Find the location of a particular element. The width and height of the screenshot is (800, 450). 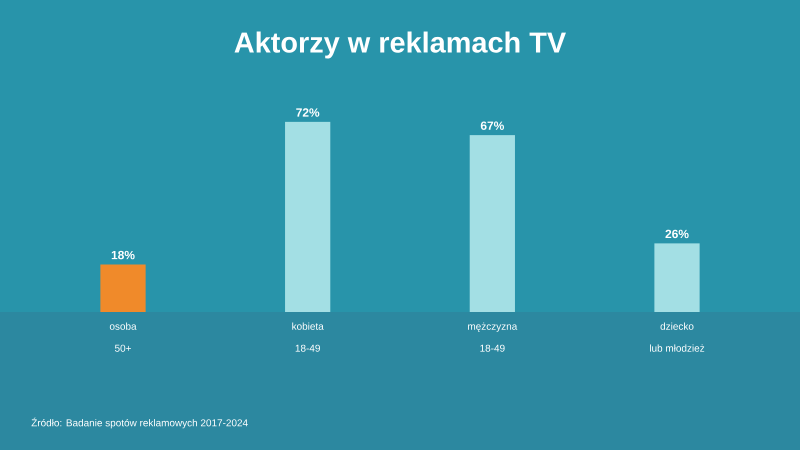

chart-title: Aktorzy w reklamach TV is located at coordinates (400, 45).